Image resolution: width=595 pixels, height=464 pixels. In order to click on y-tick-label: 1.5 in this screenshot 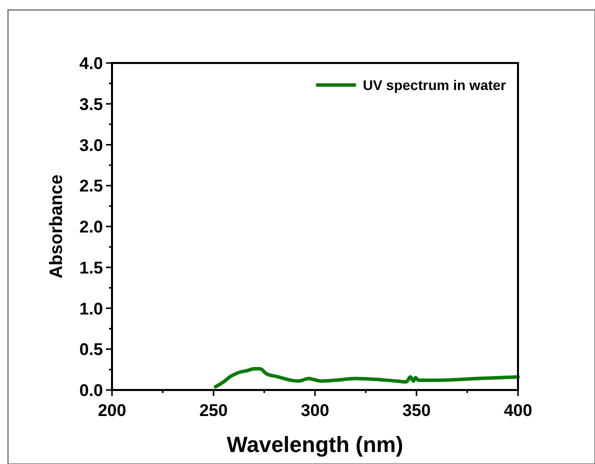, I will do `click(91, 268)`.